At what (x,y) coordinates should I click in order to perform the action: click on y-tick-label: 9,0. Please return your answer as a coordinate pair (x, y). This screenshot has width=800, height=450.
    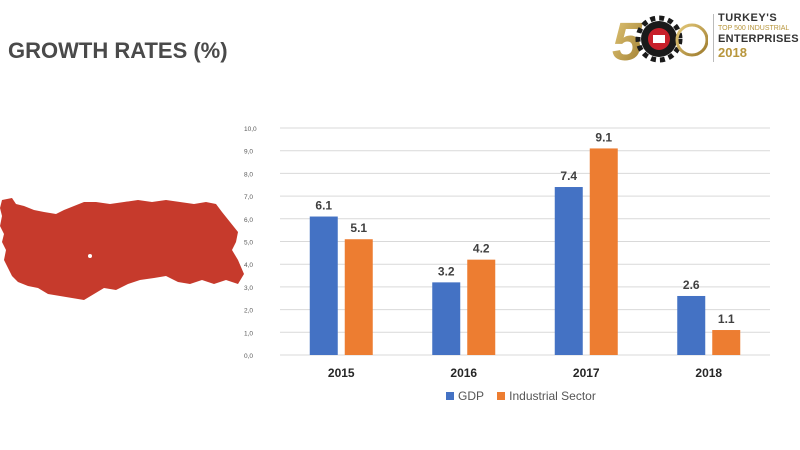
    Looking at the image, I should click on (248, 152).